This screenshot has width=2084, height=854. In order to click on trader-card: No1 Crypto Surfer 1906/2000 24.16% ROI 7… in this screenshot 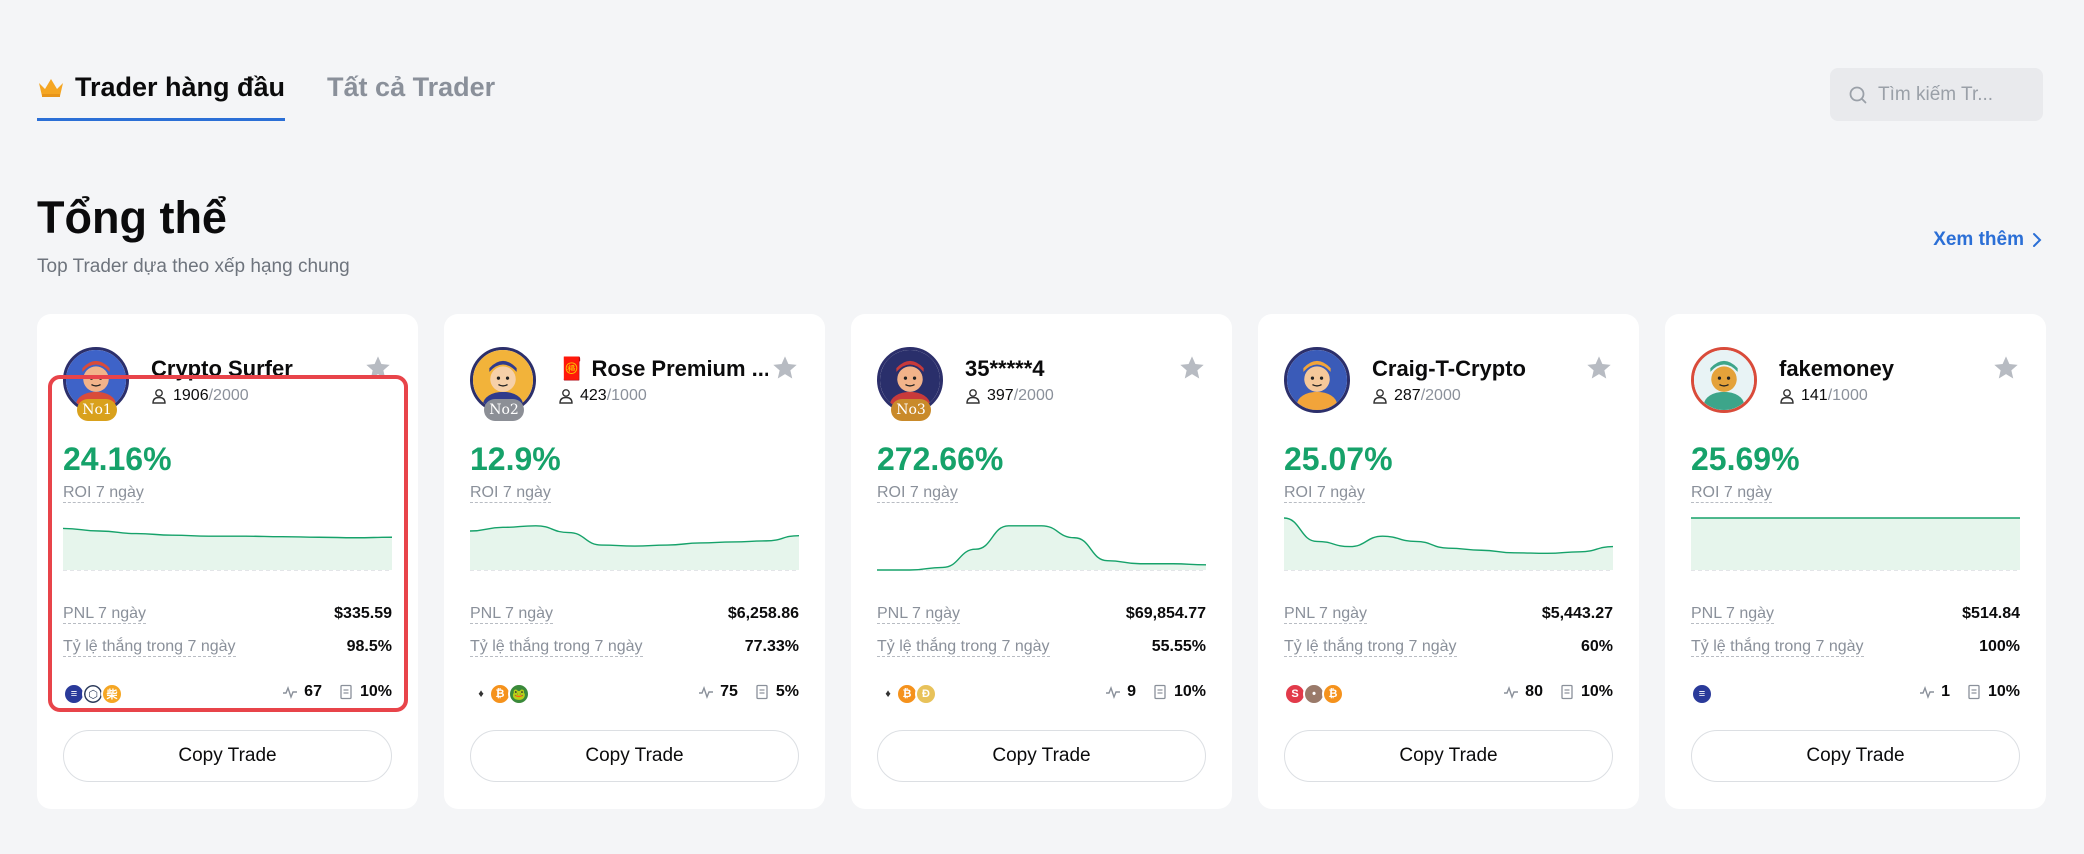, I will do `click(227, 561)`.